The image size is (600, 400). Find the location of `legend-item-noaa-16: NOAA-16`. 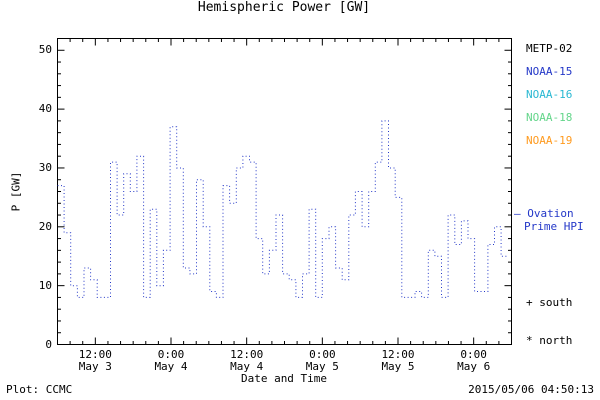

legend-item-noaa-16: NOAA-16 is located at coordinates (549, 94).